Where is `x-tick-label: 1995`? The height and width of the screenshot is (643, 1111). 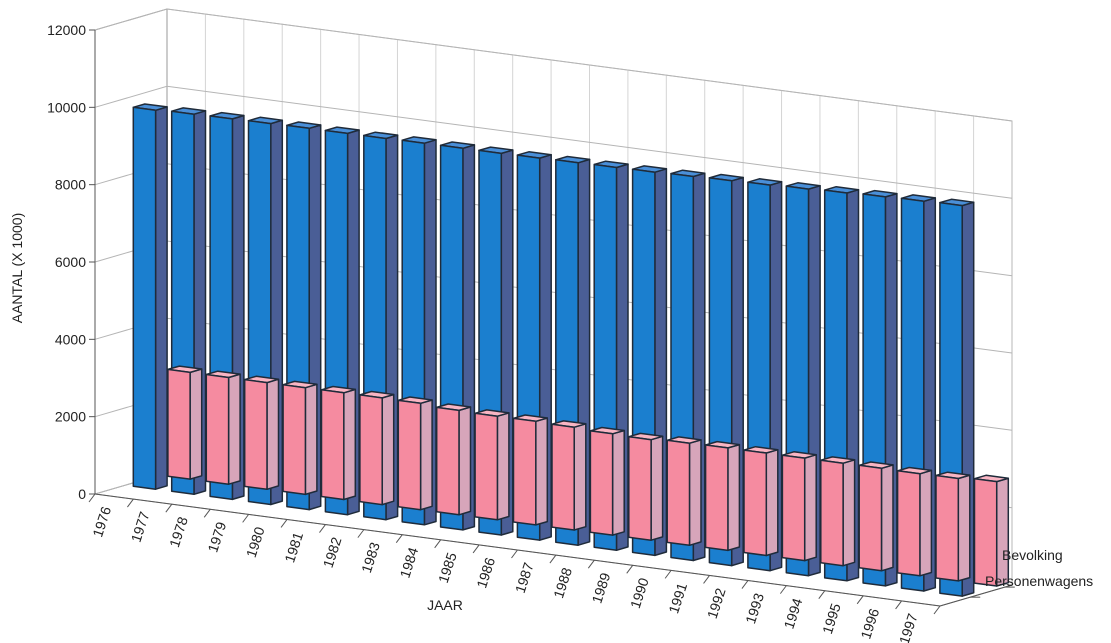 x-tick-label: 1995 is located at coordinates (831, 618).